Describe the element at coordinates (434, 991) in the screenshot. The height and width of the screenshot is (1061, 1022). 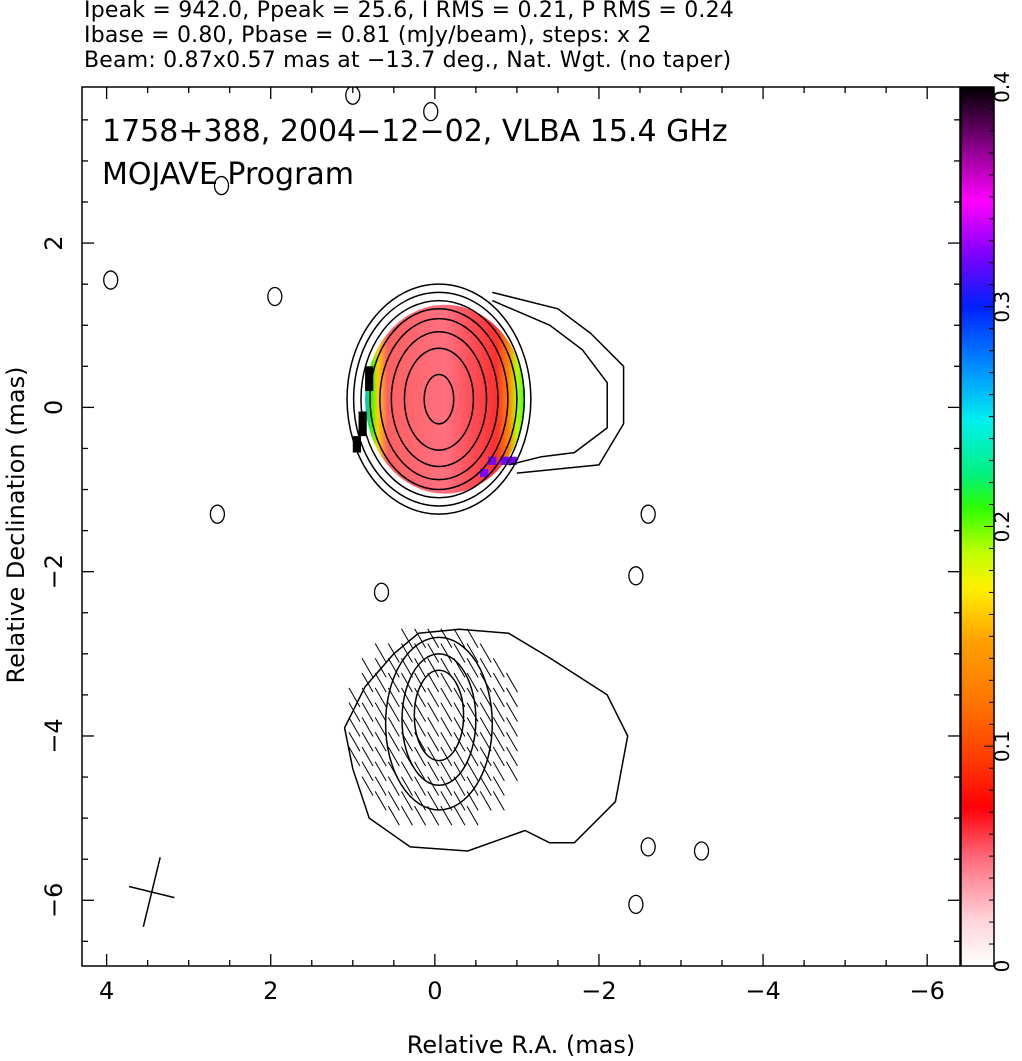
I see `x-tick-label: 0` at that location.